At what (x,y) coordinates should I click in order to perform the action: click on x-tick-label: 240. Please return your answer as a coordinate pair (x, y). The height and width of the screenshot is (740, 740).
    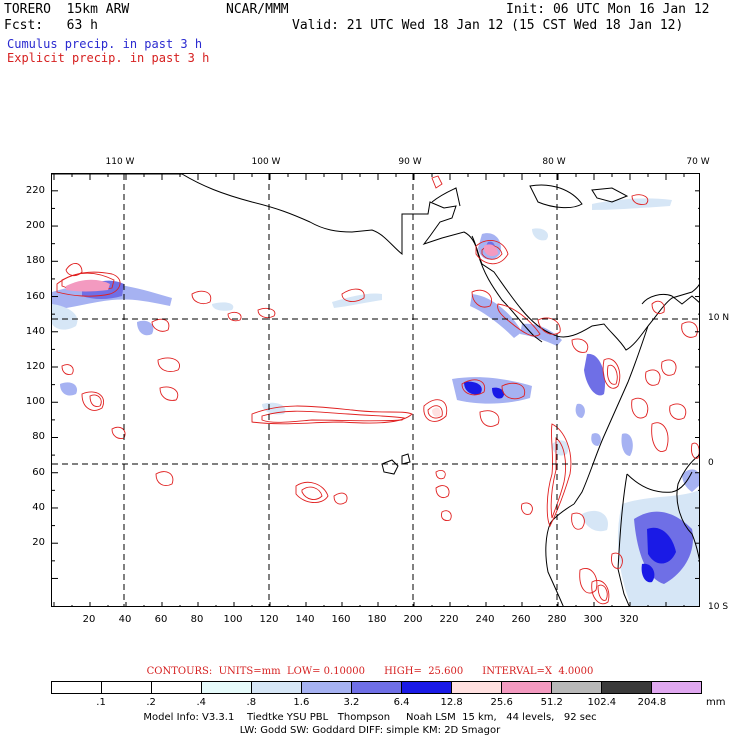
    Looking at the image, I should click on (485, 619).